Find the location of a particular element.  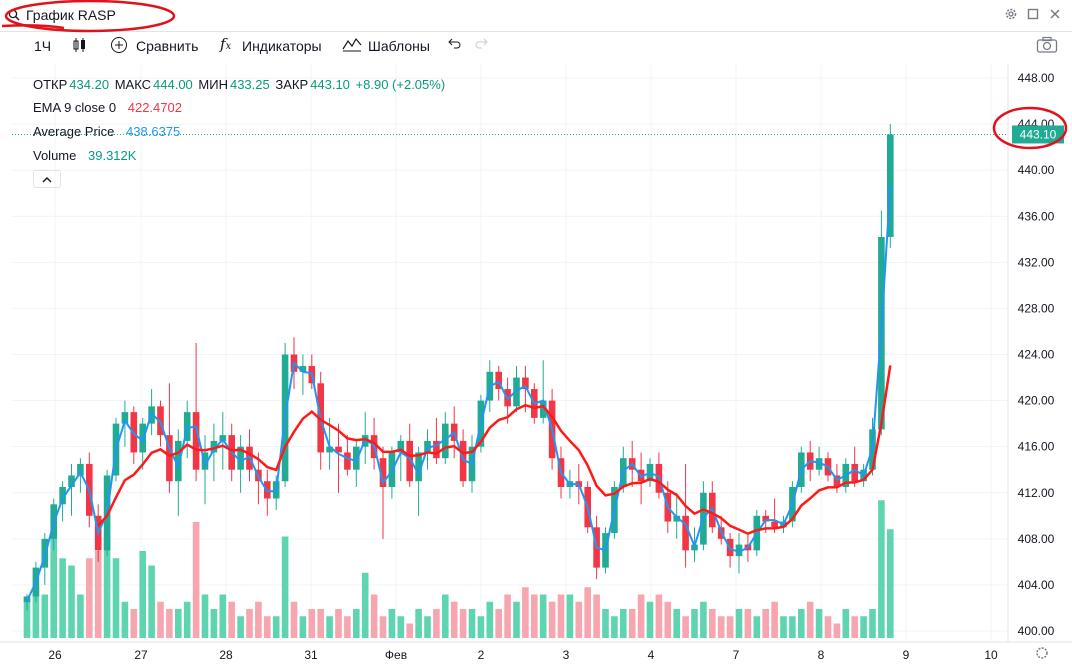

redo-icon is located at coordinates (482, 45).